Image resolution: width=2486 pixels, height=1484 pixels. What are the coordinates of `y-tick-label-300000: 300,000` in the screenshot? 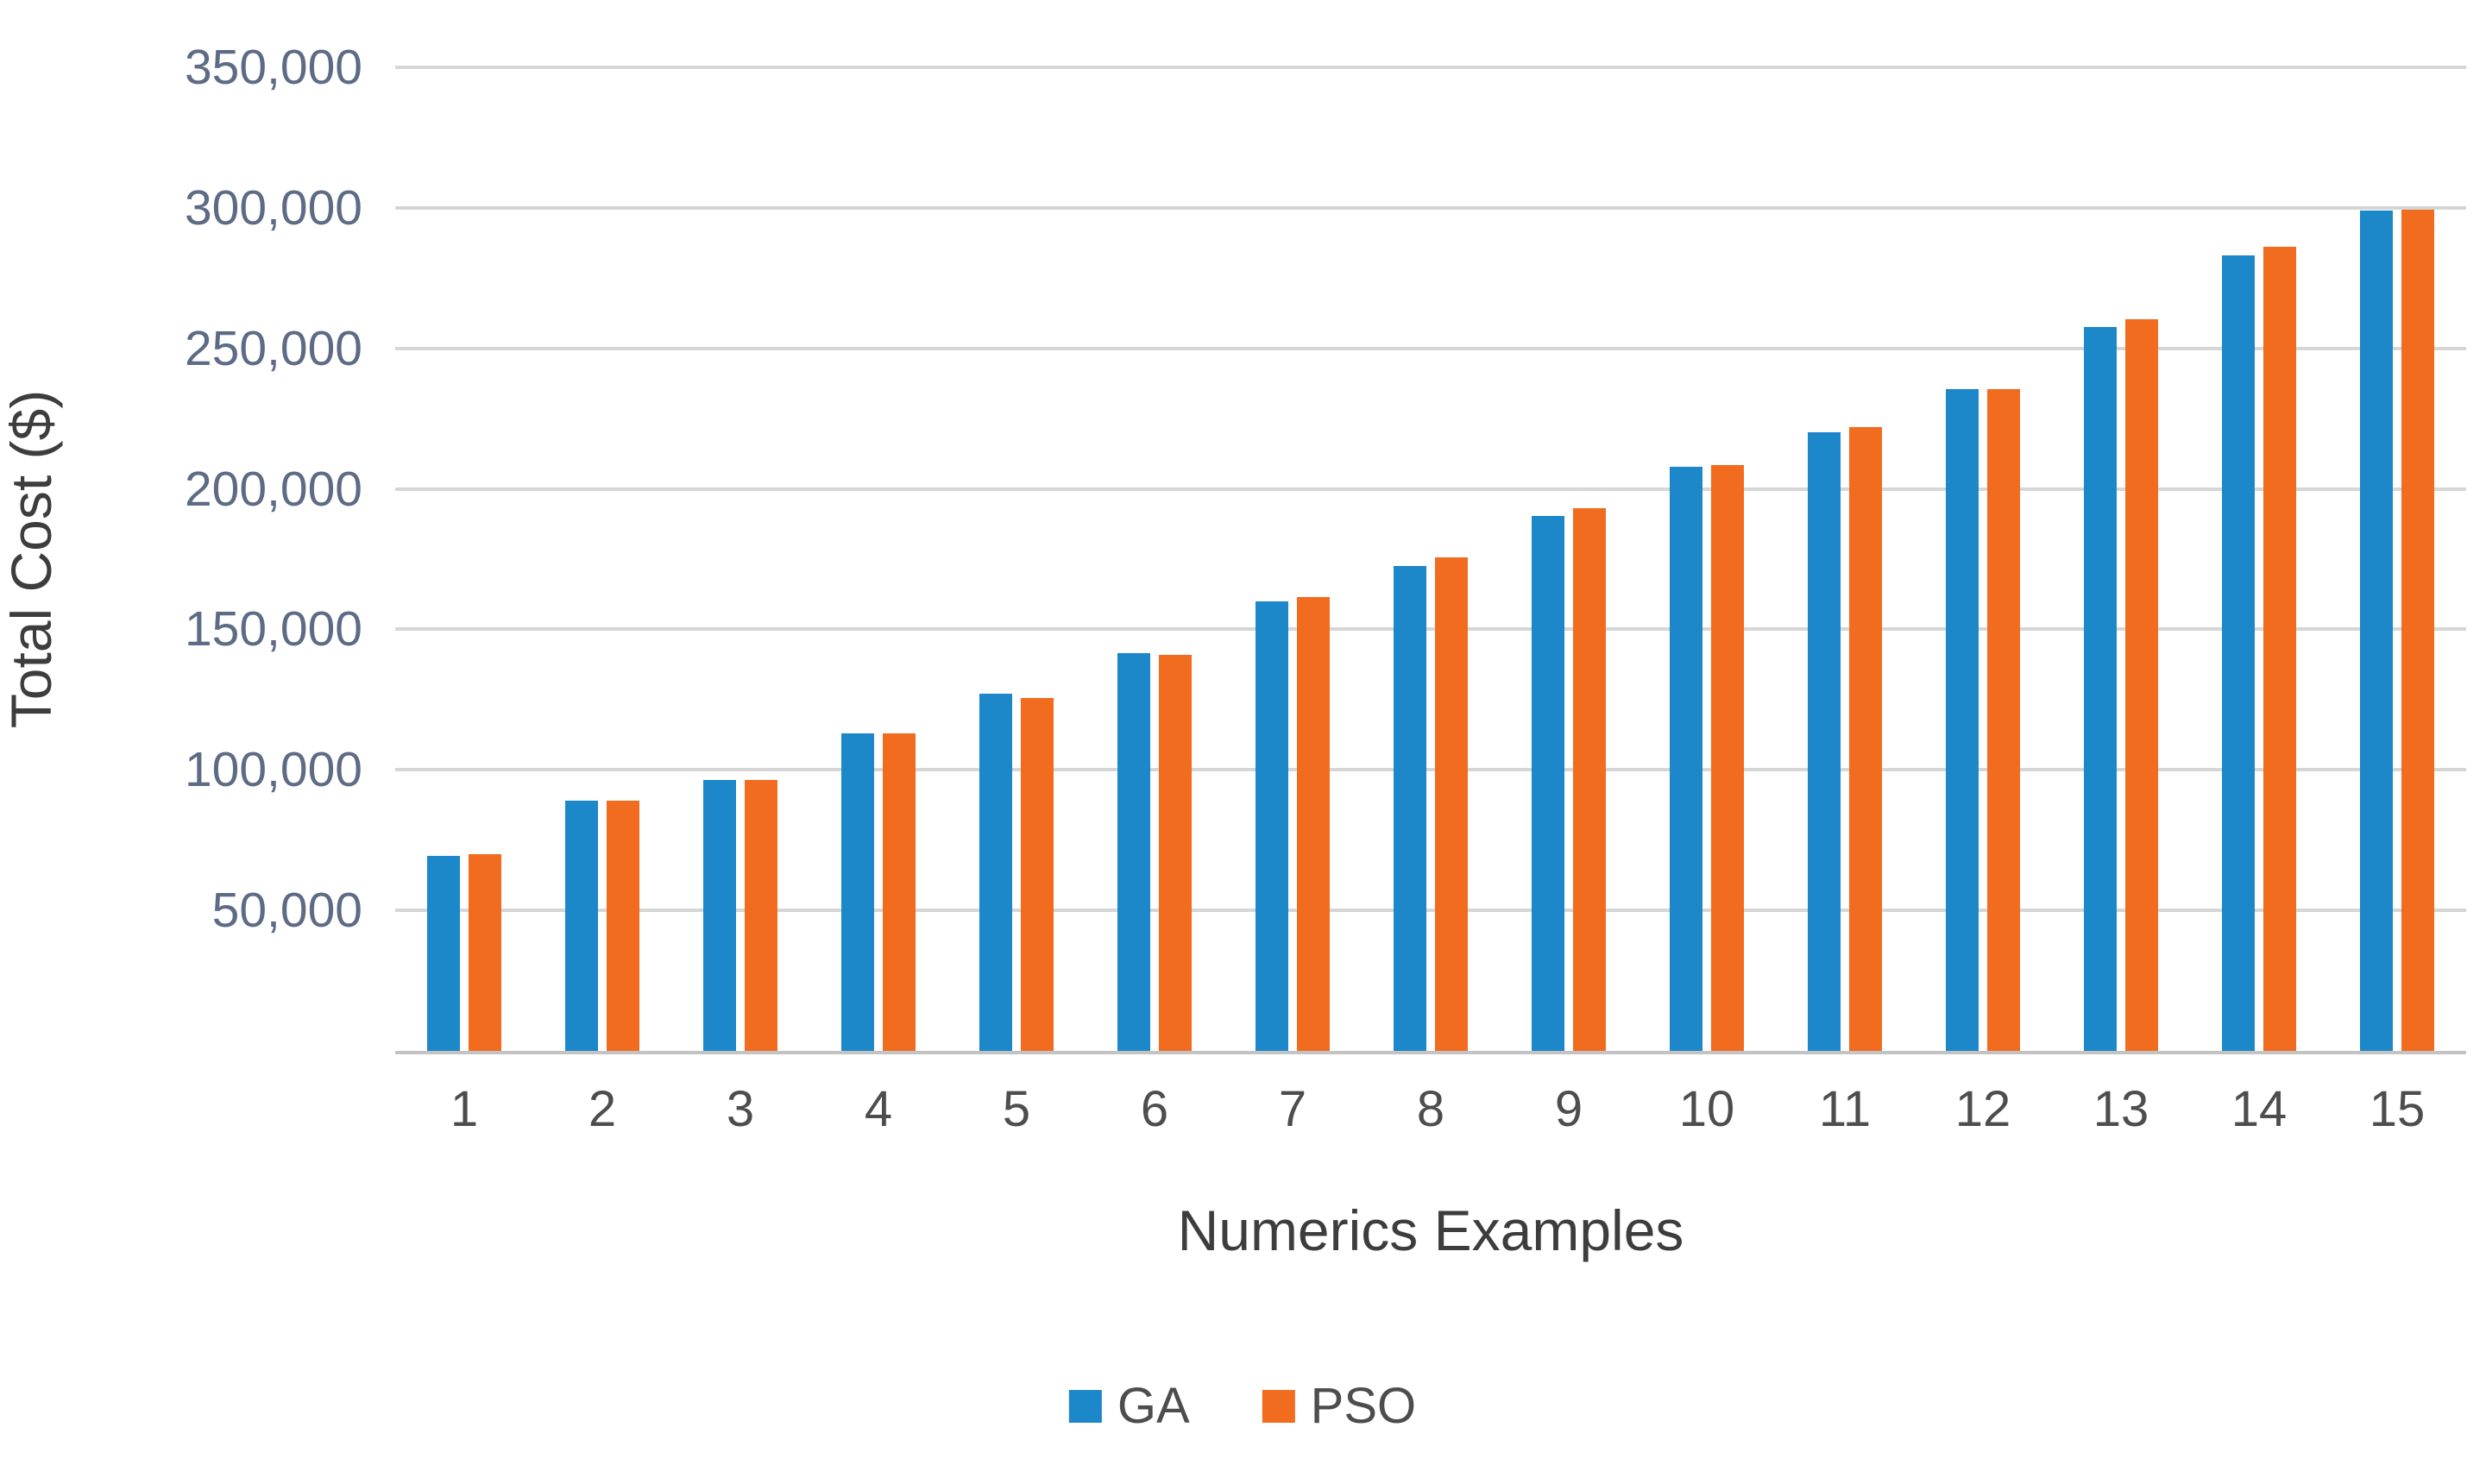 It's located at (273, 207).